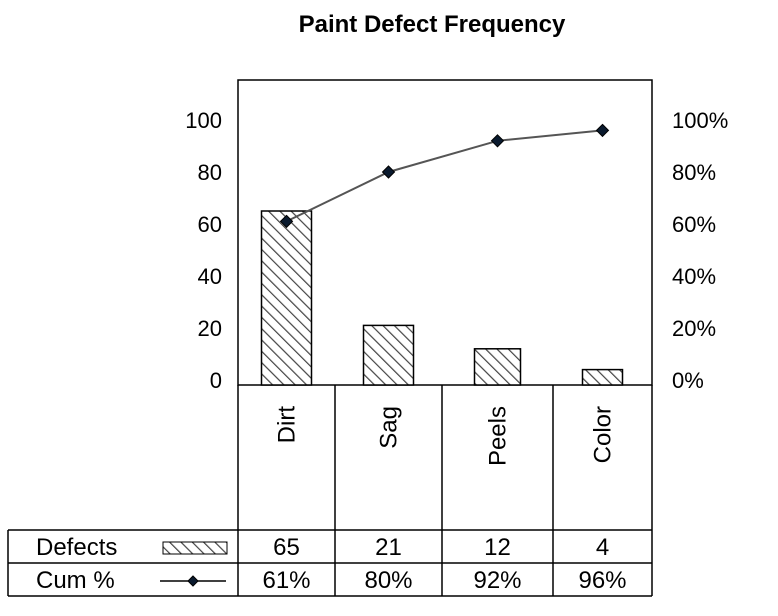 Image resolution: width=778 pixels, height=616 pixels. What do you see at coordinates (286, 298) in the screenshot?
I see `bar-dirt` at bounding box center [286, 298].